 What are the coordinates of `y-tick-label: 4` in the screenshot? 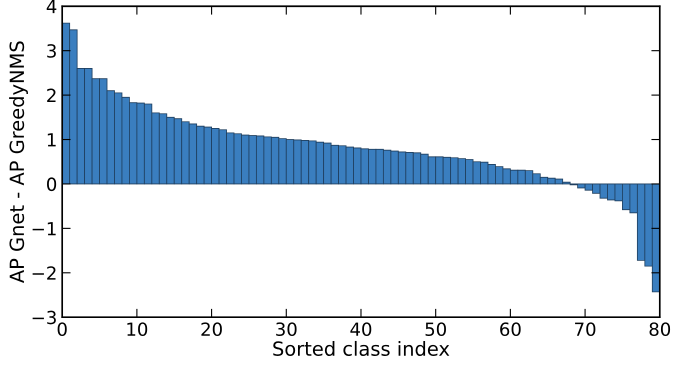 It's located at (51, 7).